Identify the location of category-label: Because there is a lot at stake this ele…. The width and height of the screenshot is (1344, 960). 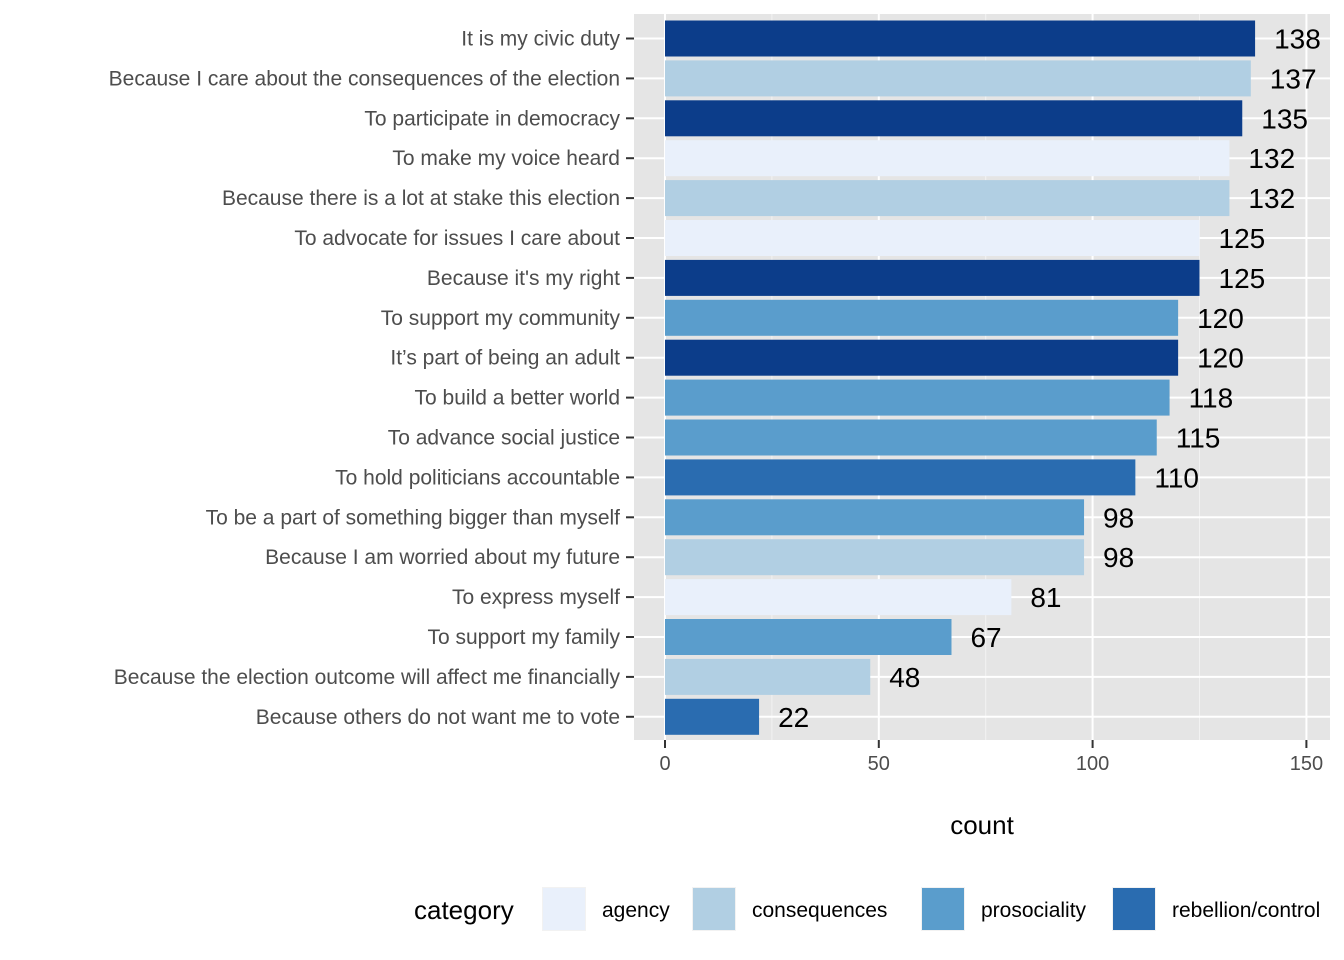
(421, 198).